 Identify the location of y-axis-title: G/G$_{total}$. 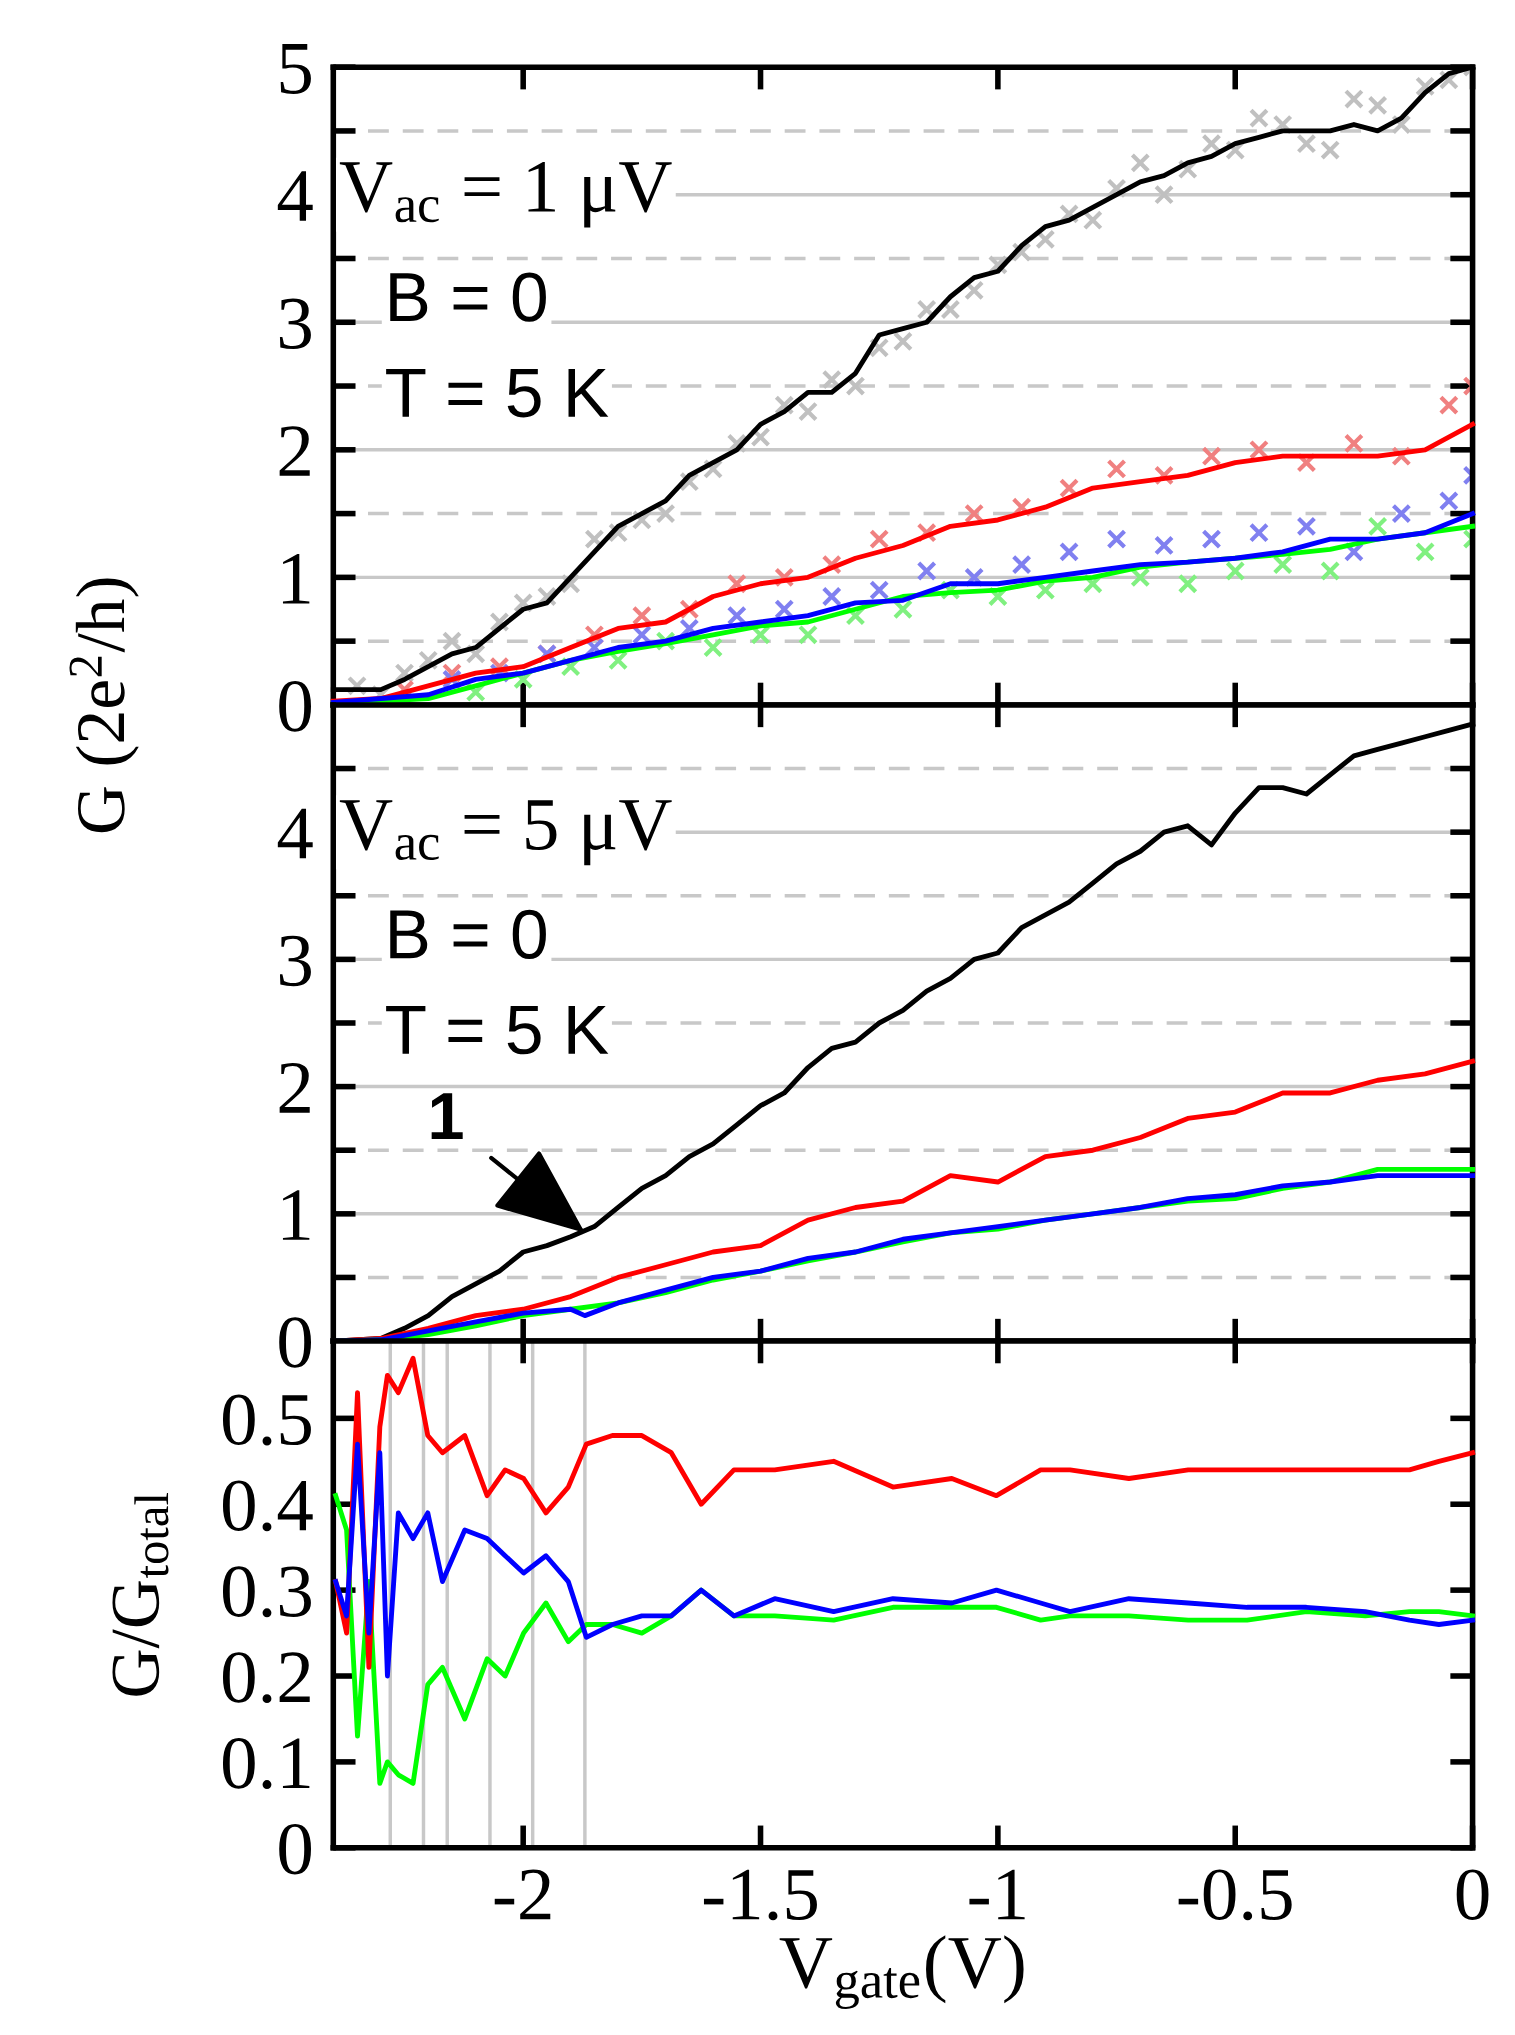
(140, 1594).